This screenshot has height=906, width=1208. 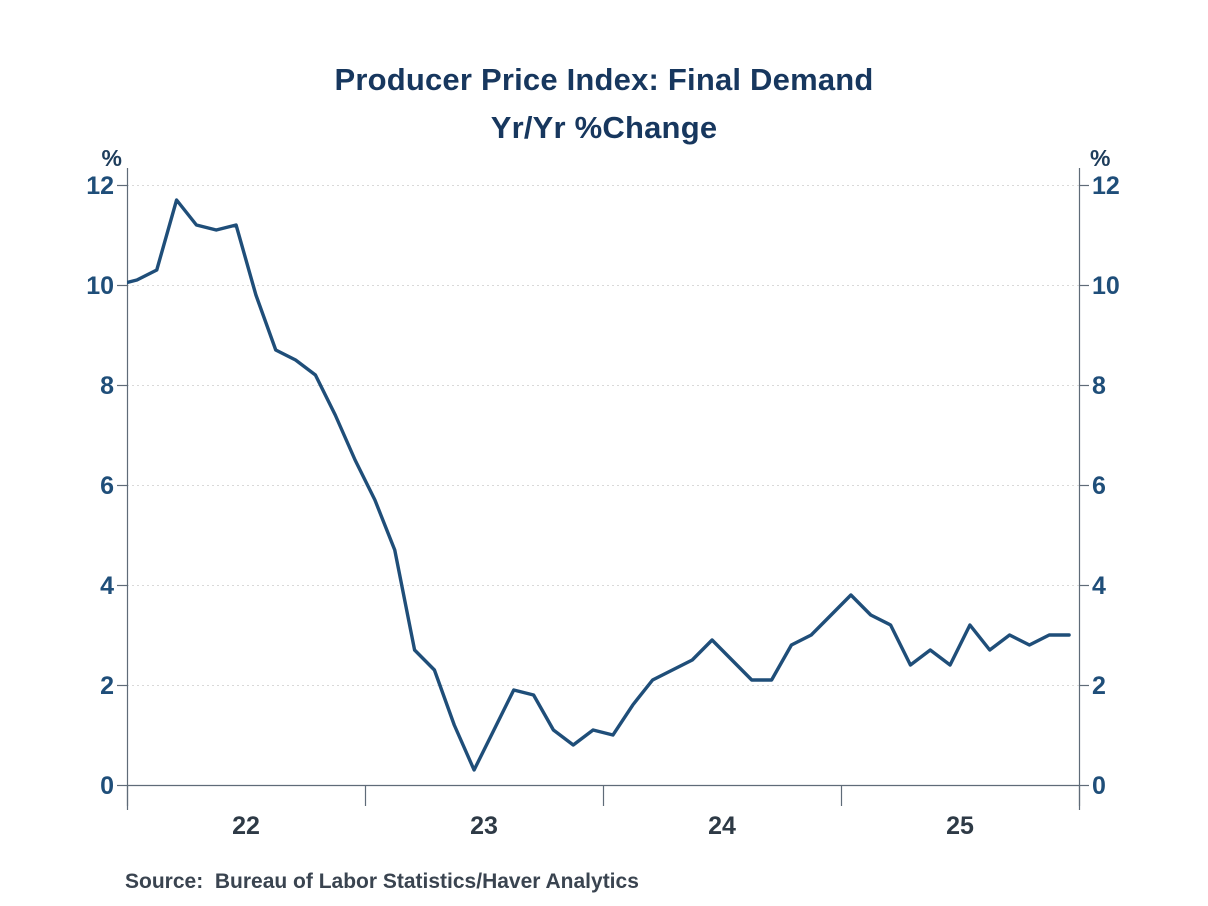 I want to click on x-tick-label-22: 22, so click(x=246, y=826).